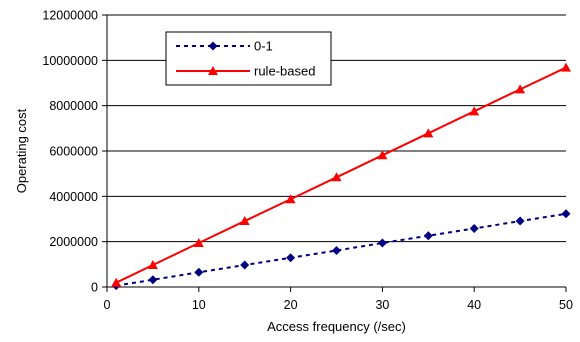  Describe the element at coordinates (263, 46) in the screenshot. I see `legend-label-0-1: 0-1` at that location.